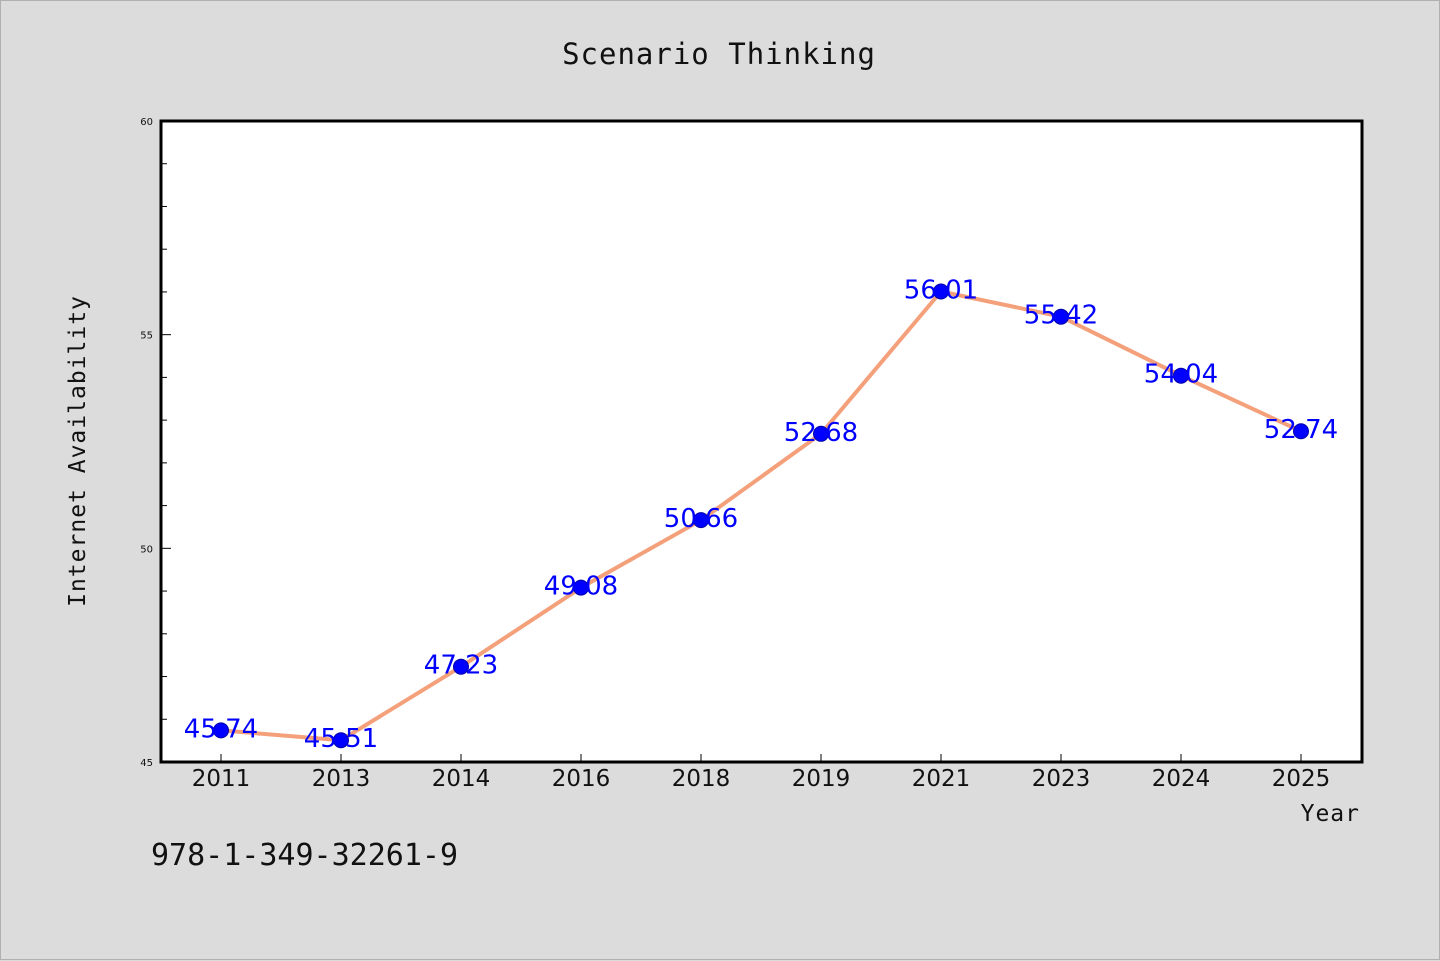 This screenshot has height=961, width=1440. Describe the element at coordinates (1061, 779) in the screenshot. I see `x-tick-label: 2023` at that location.